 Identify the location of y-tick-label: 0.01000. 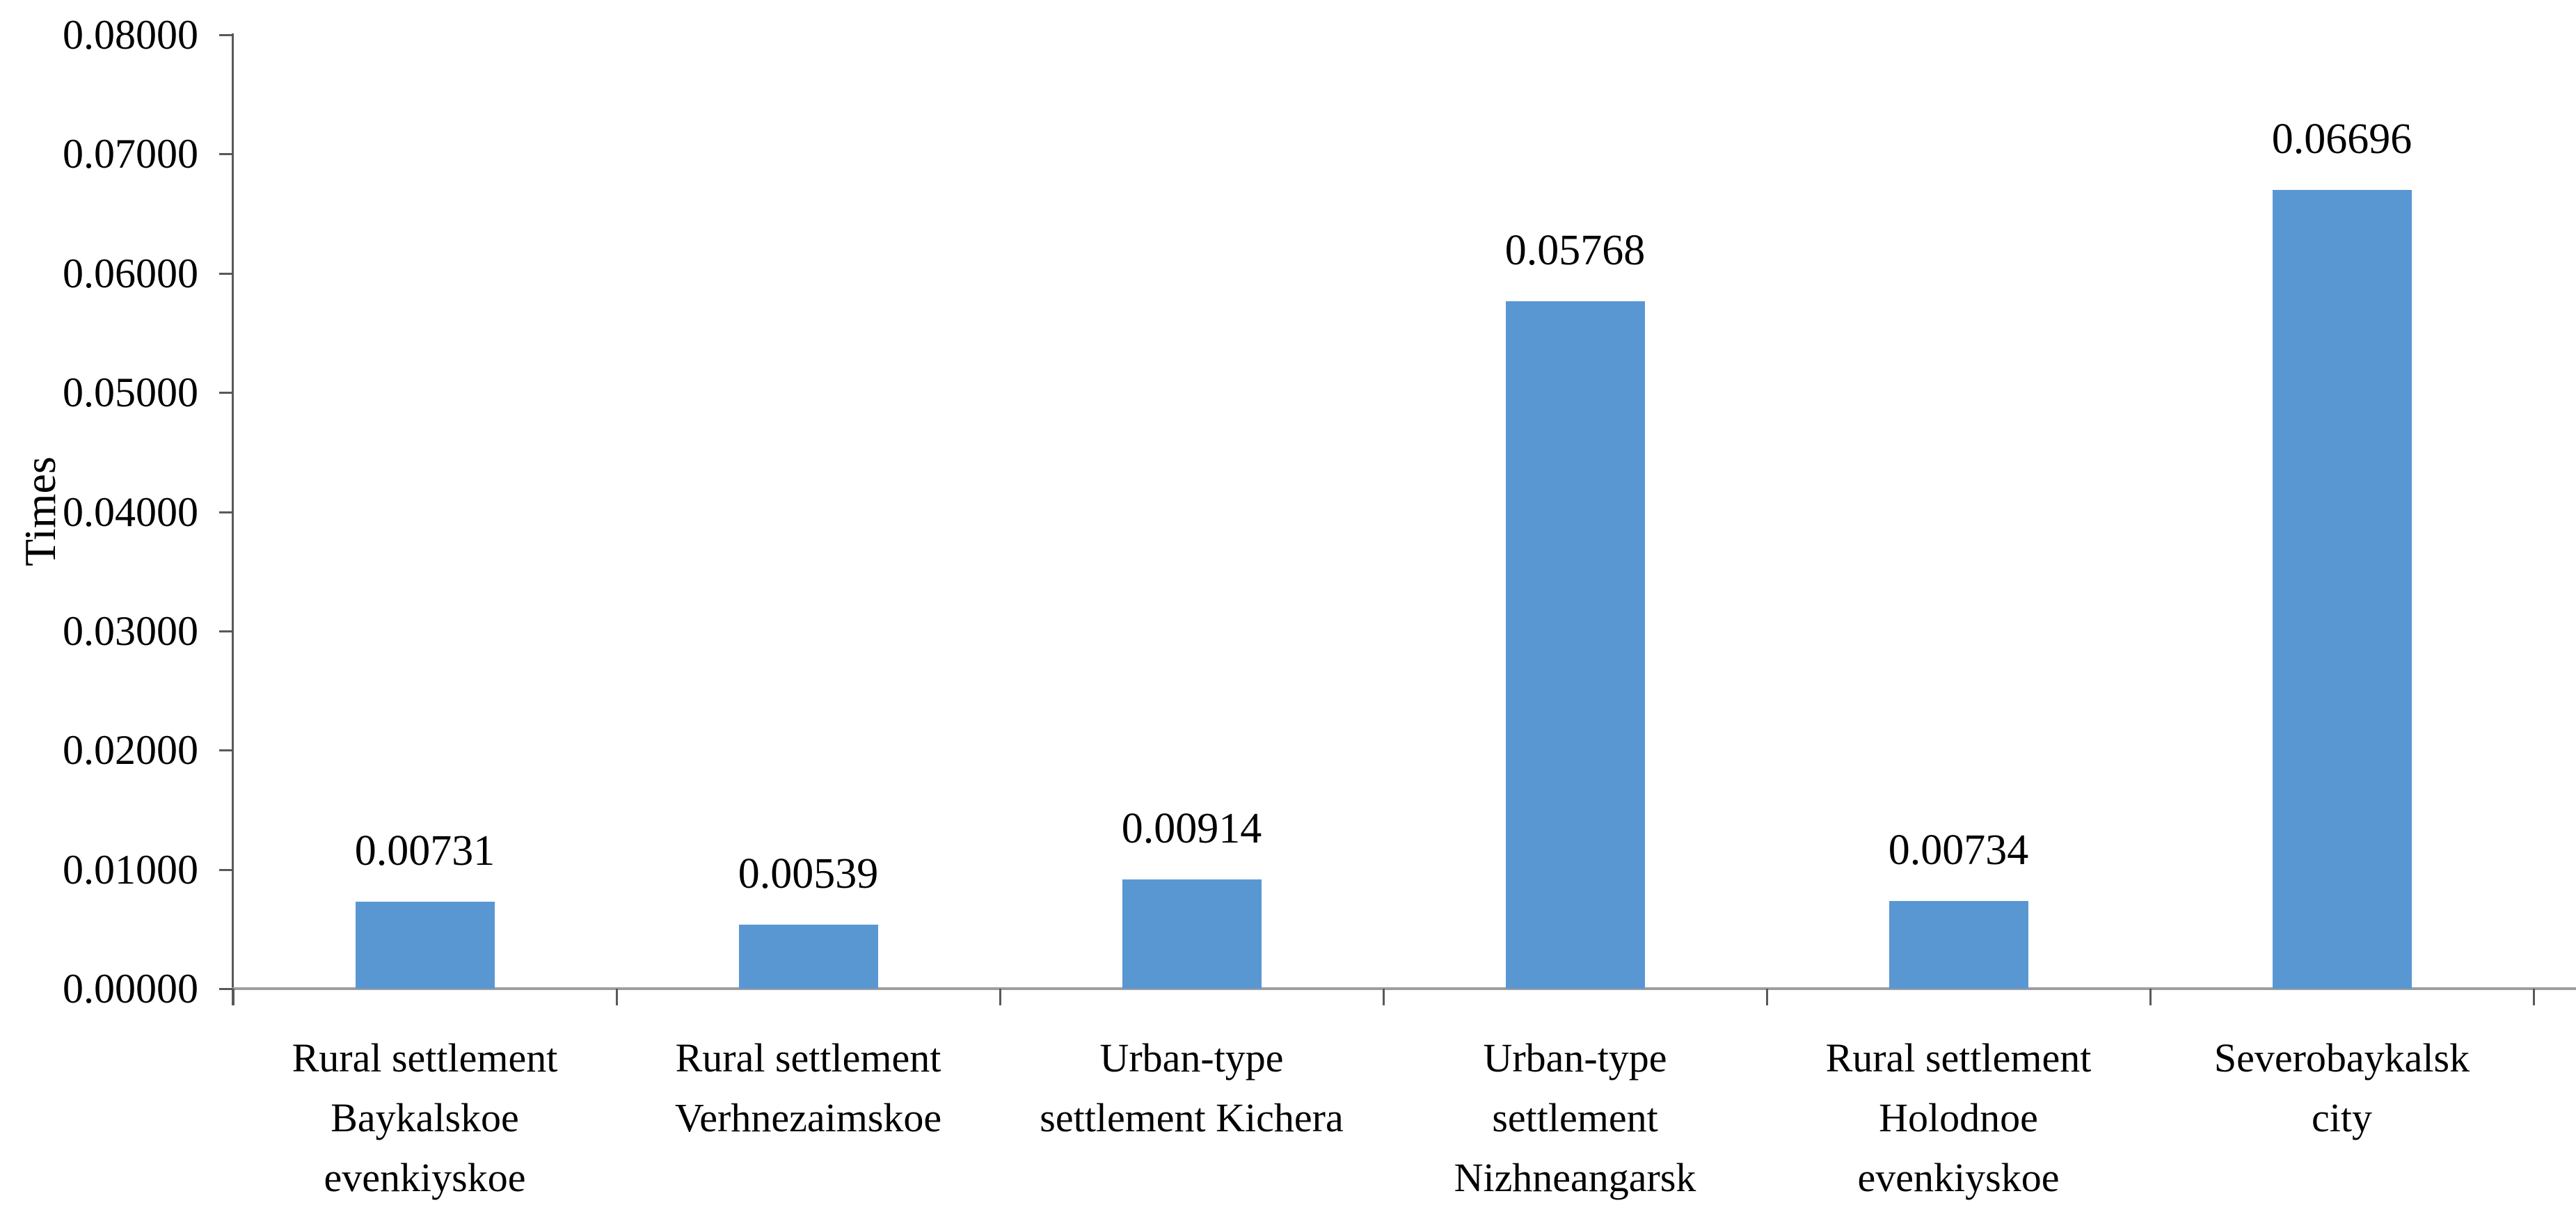
(130, 869).